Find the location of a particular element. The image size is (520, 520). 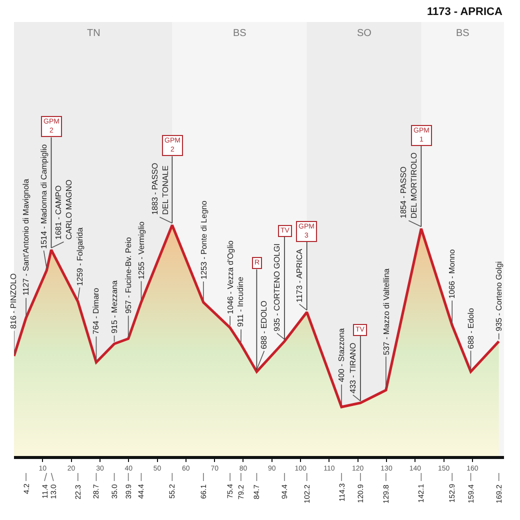

data-label: 1127 - Sant'Antonio di Mavignola is located at coordinates (26, 237).